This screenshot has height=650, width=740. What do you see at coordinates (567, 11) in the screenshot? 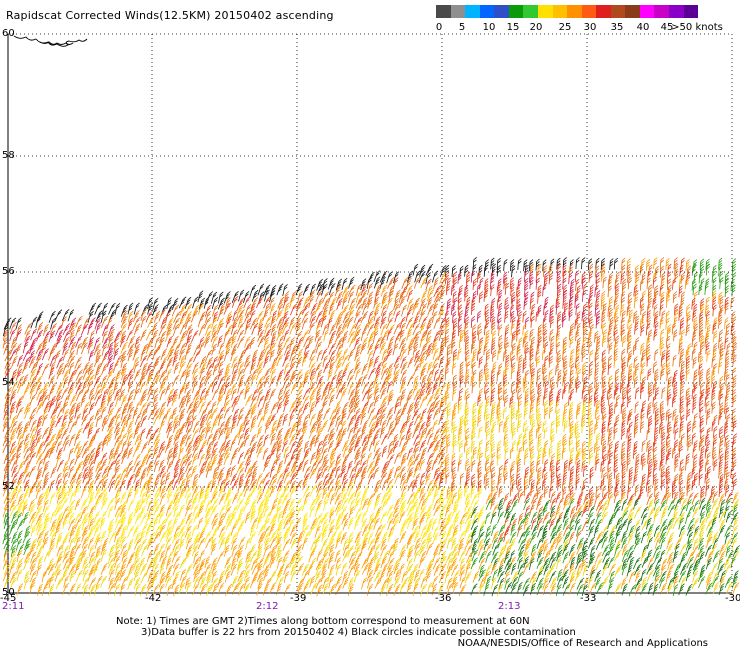
I see `legend-color-bar` at bounding box center [567, 11].